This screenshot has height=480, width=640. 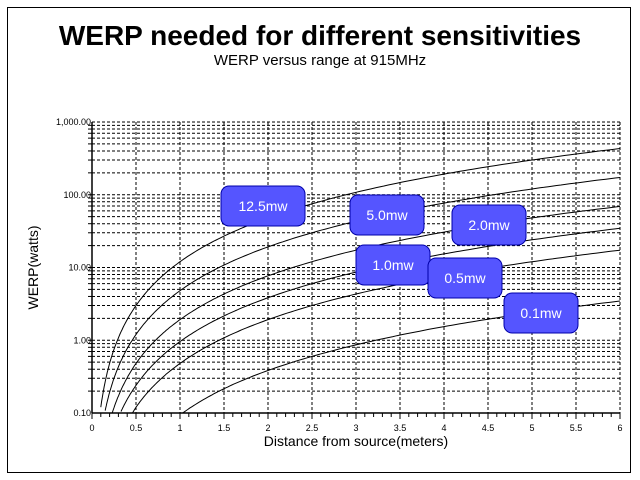 I want to click on x-tick-label: 2.5, so click(x=312, y=428).